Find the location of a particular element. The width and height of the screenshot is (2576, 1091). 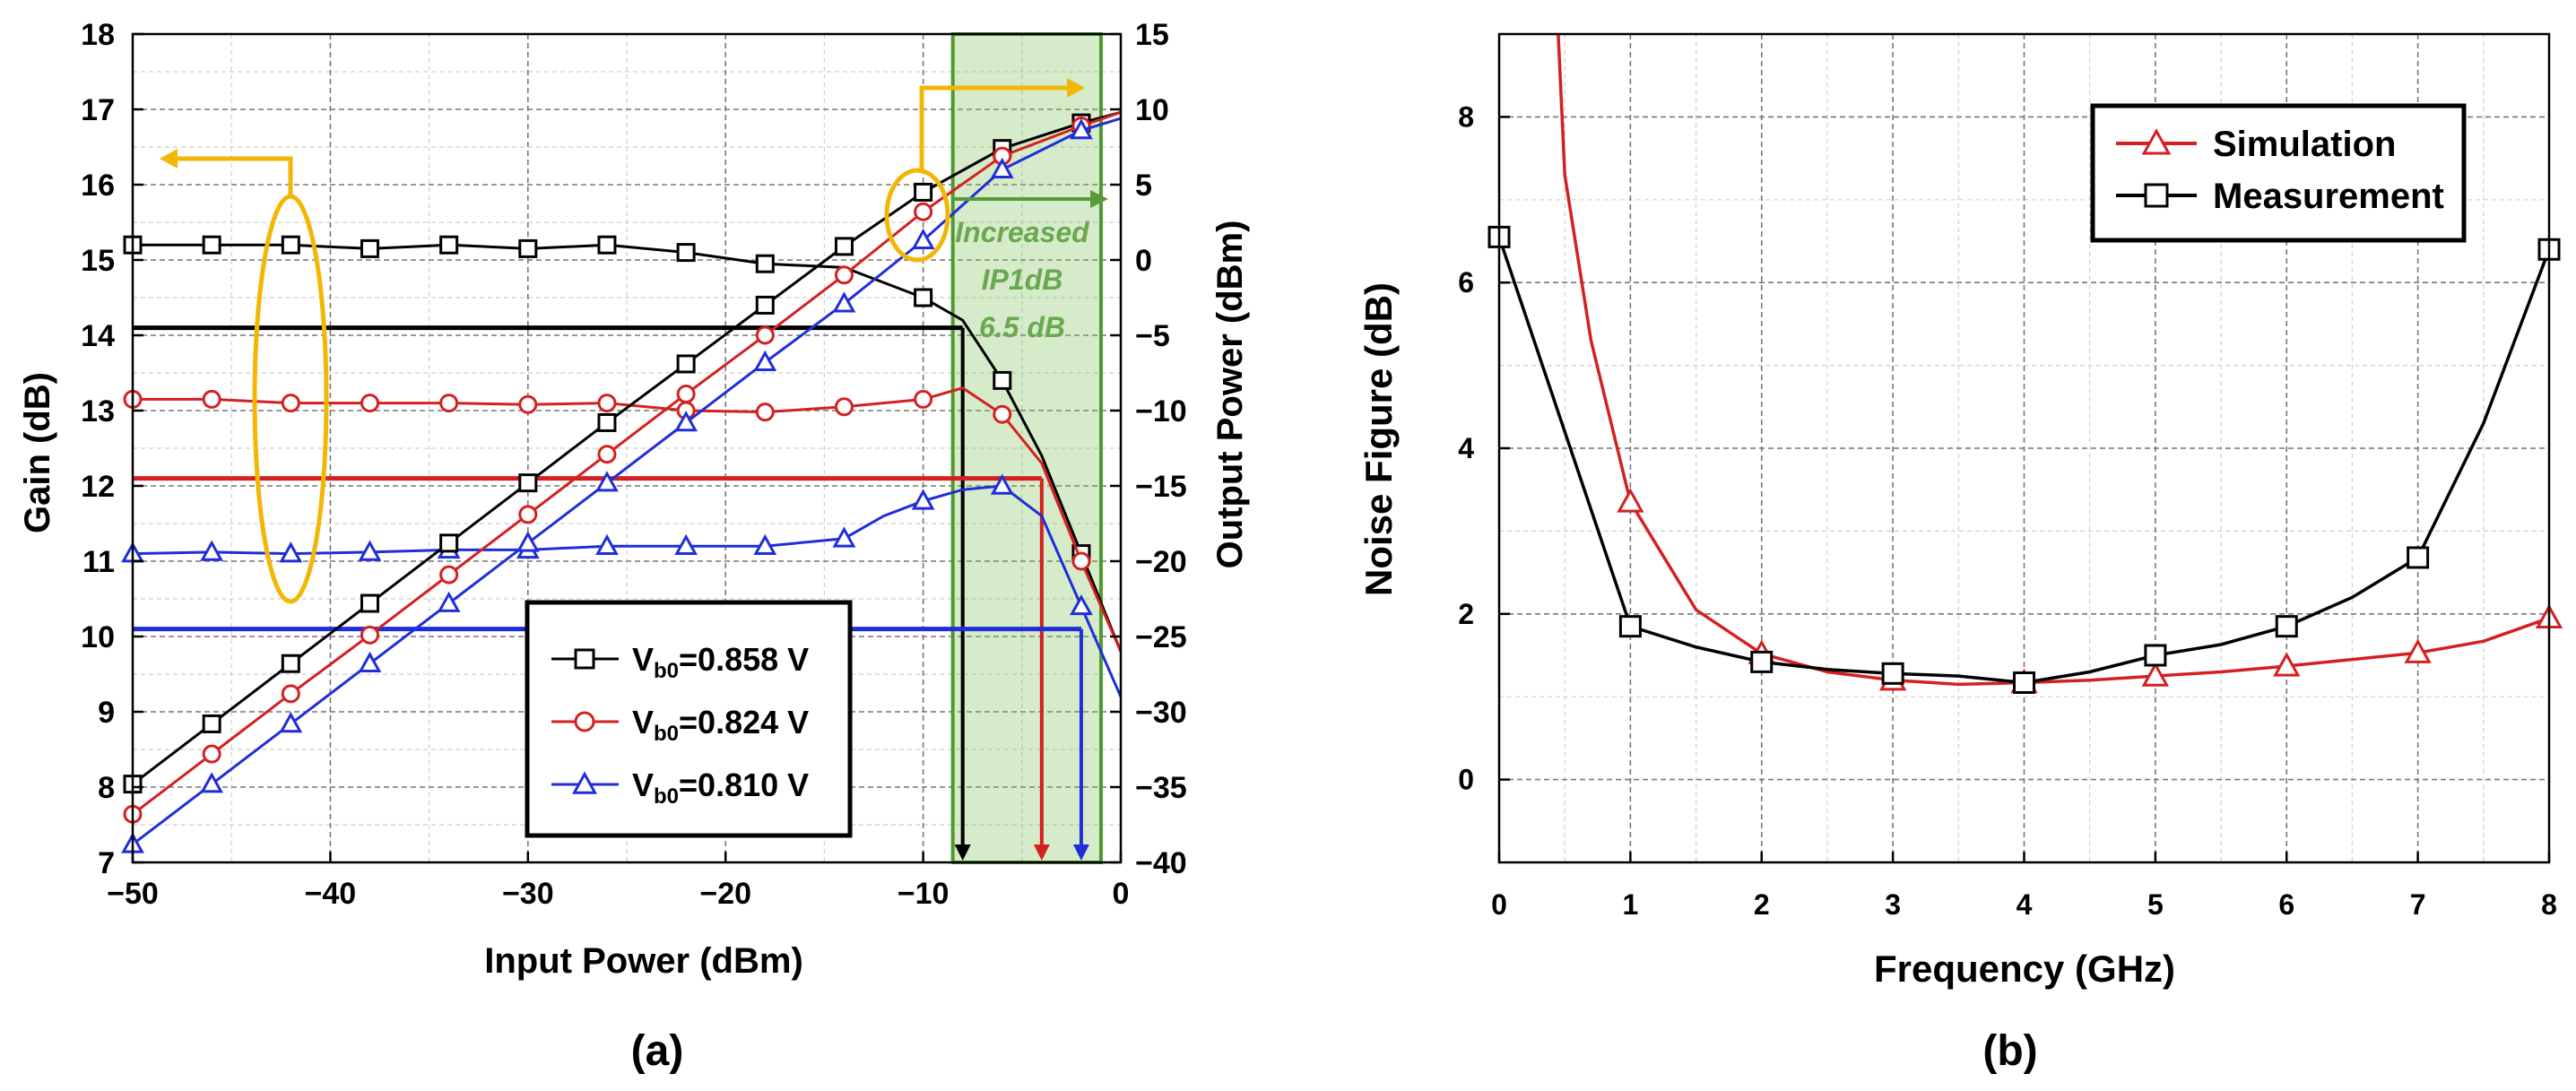

y-tick-label: 2 is located at coordinates (1466, 614).